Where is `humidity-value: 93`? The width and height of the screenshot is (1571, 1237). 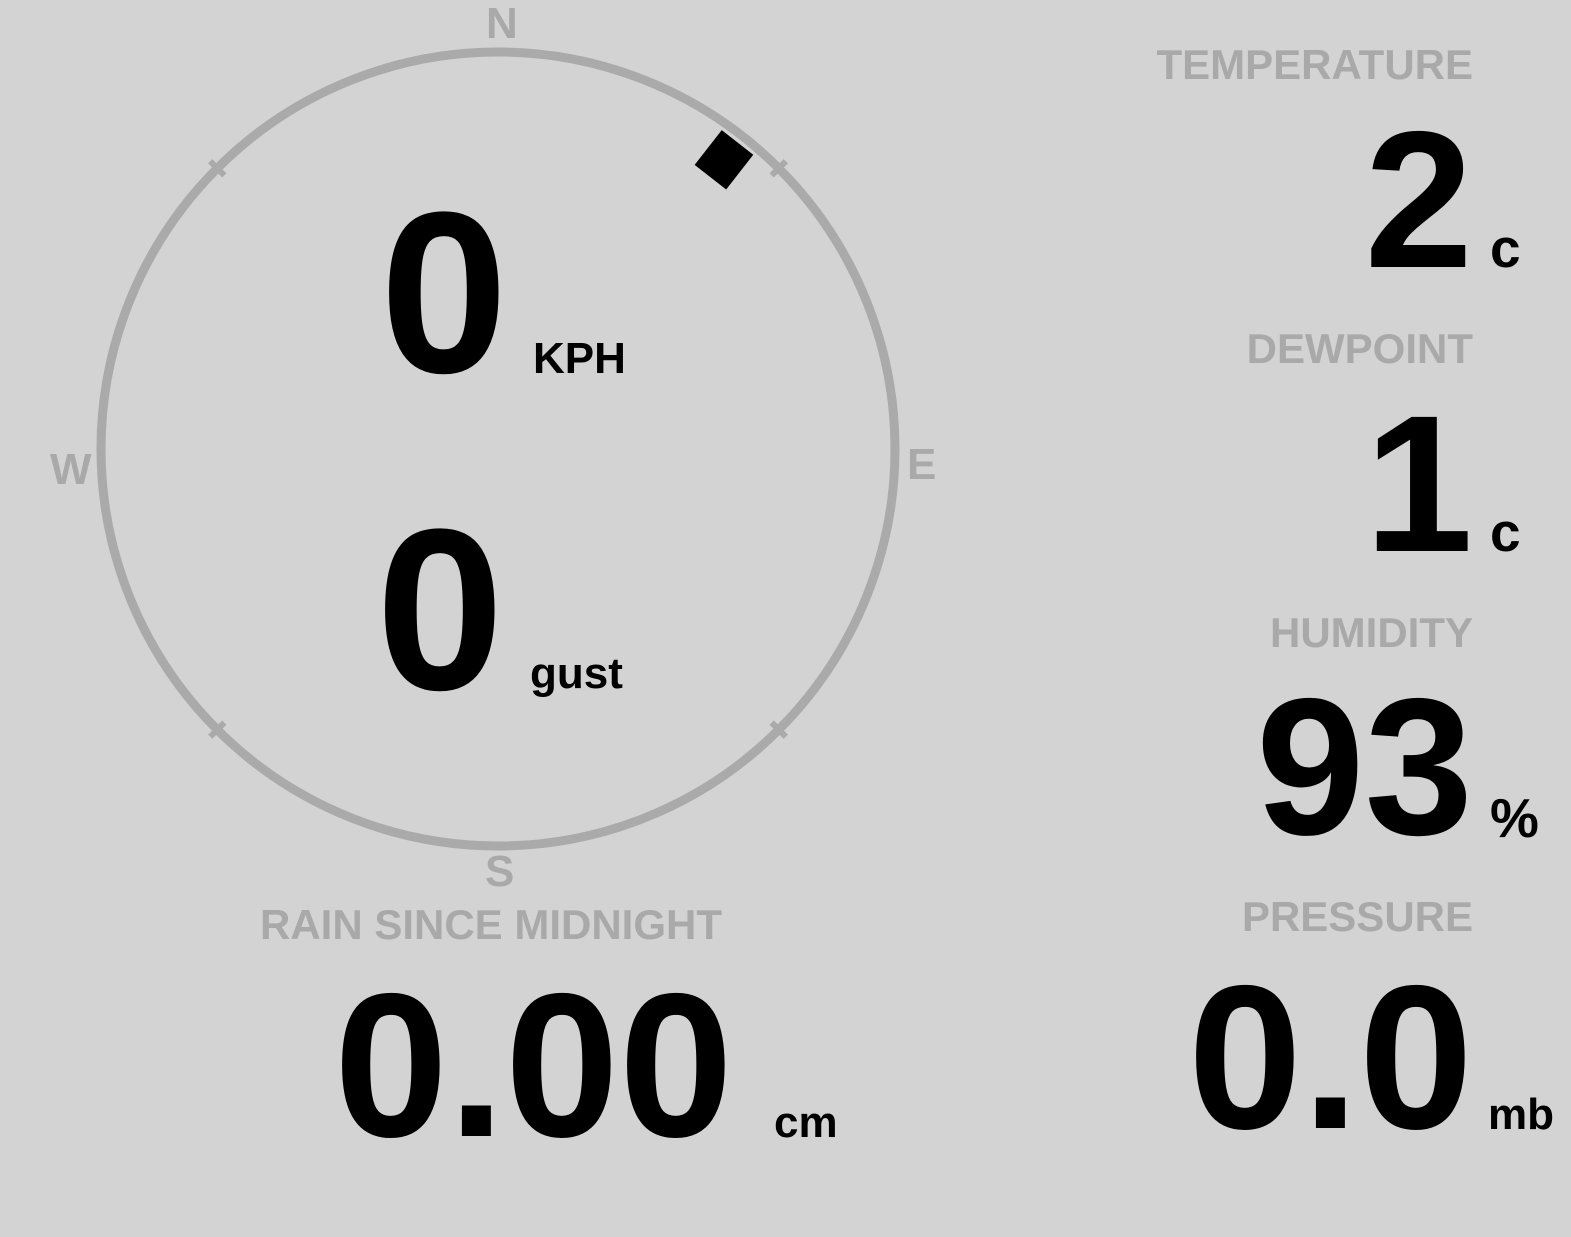
humidity-value: 93 is located at coordinates (1364, 767).